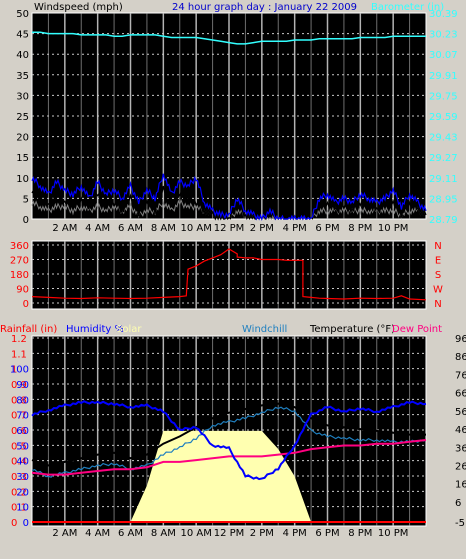  What do you see at coordinates (438, 275) in the screenshot?
I see `direction-compass-label: S` at bounding box center [438, 275].